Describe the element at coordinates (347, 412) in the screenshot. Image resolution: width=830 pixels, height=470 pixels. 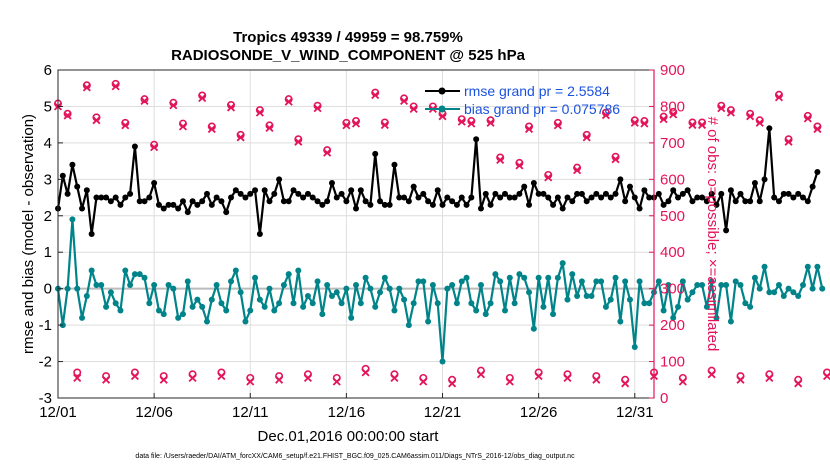
I see `x-tick-label: 12/16` at that location.